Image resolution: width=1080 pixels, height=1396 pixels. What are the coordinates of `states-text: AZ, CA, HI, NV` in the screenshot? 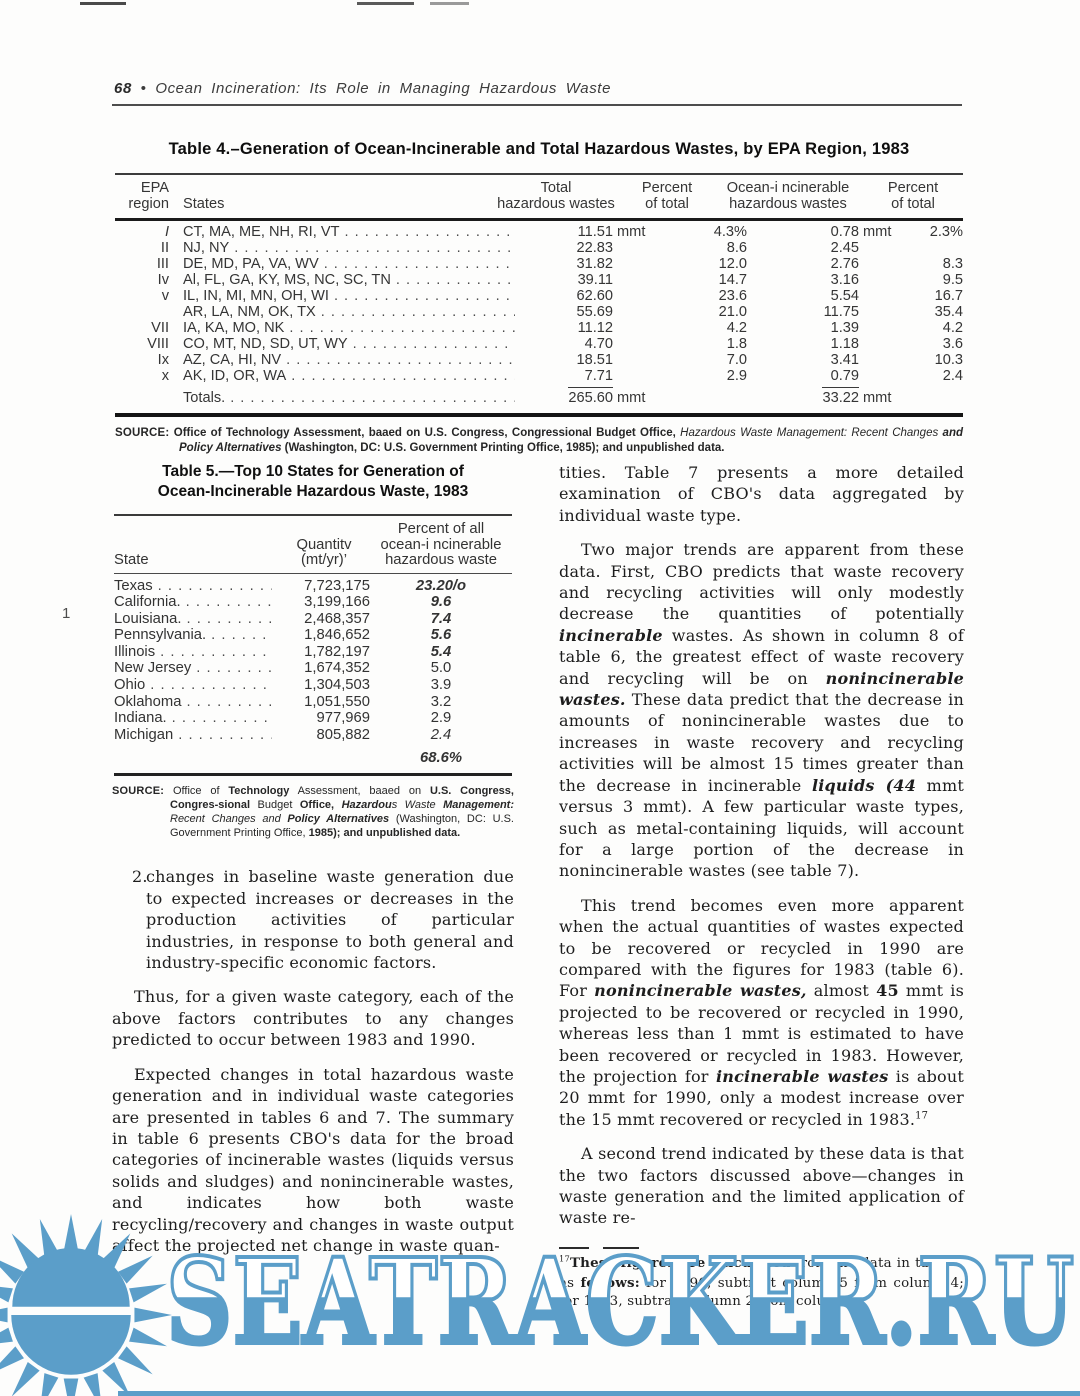 It's located at (232, 360).